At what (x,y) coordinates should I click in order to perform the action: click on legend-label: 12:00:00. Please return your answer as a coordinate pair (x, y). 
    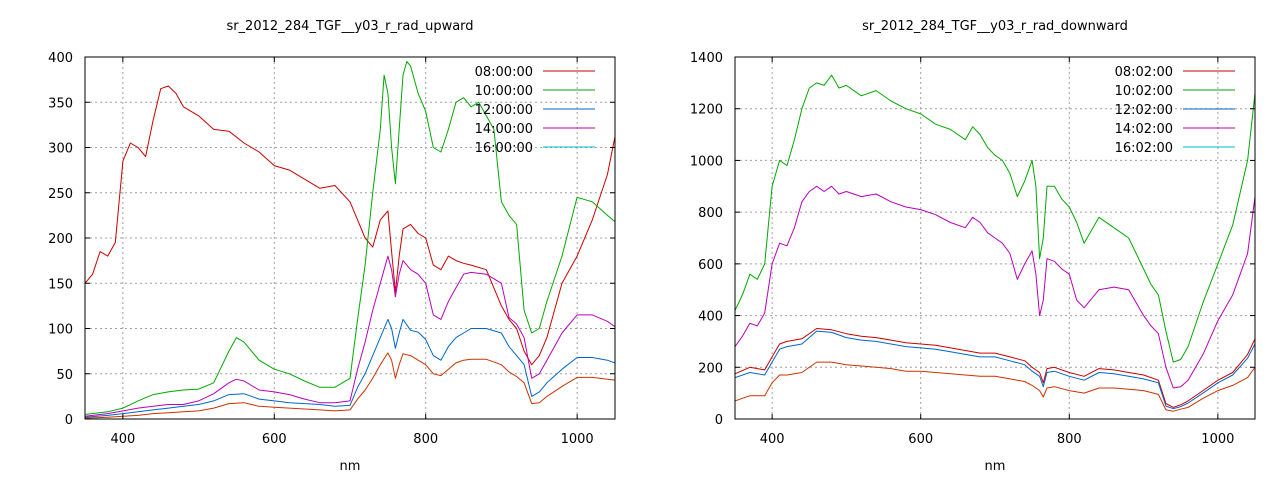
    Looking at the image, I should click on (504, 110).